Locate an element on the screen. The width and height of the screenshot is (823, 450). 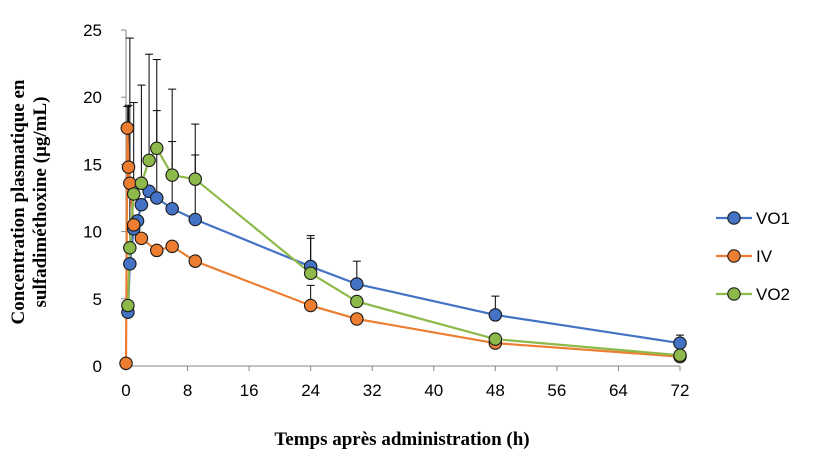
legend-marker-iv is located at coordinates (734, 256).